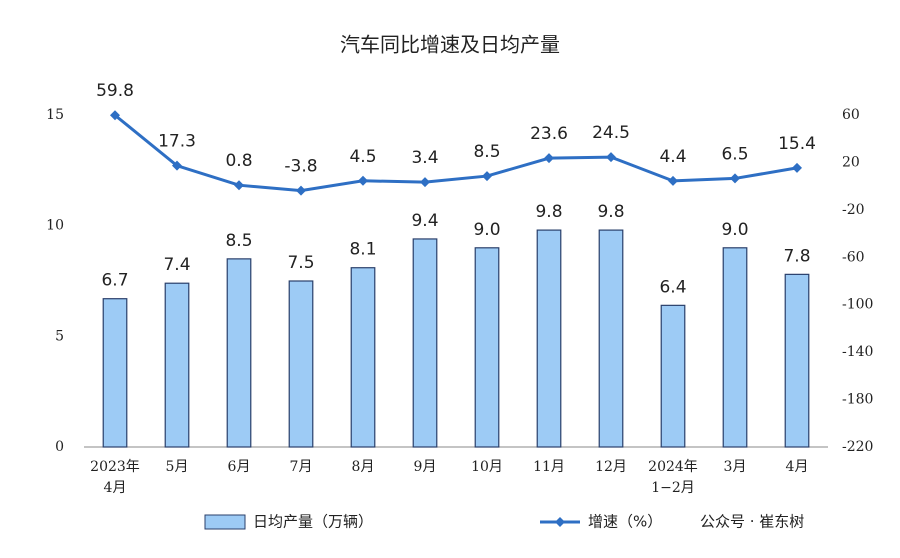 The image size is (900, 558). What do you see at coordinates (238, 161) in the screenshot?
I see `line-label: 0.8` at bounding box center [238, 161].